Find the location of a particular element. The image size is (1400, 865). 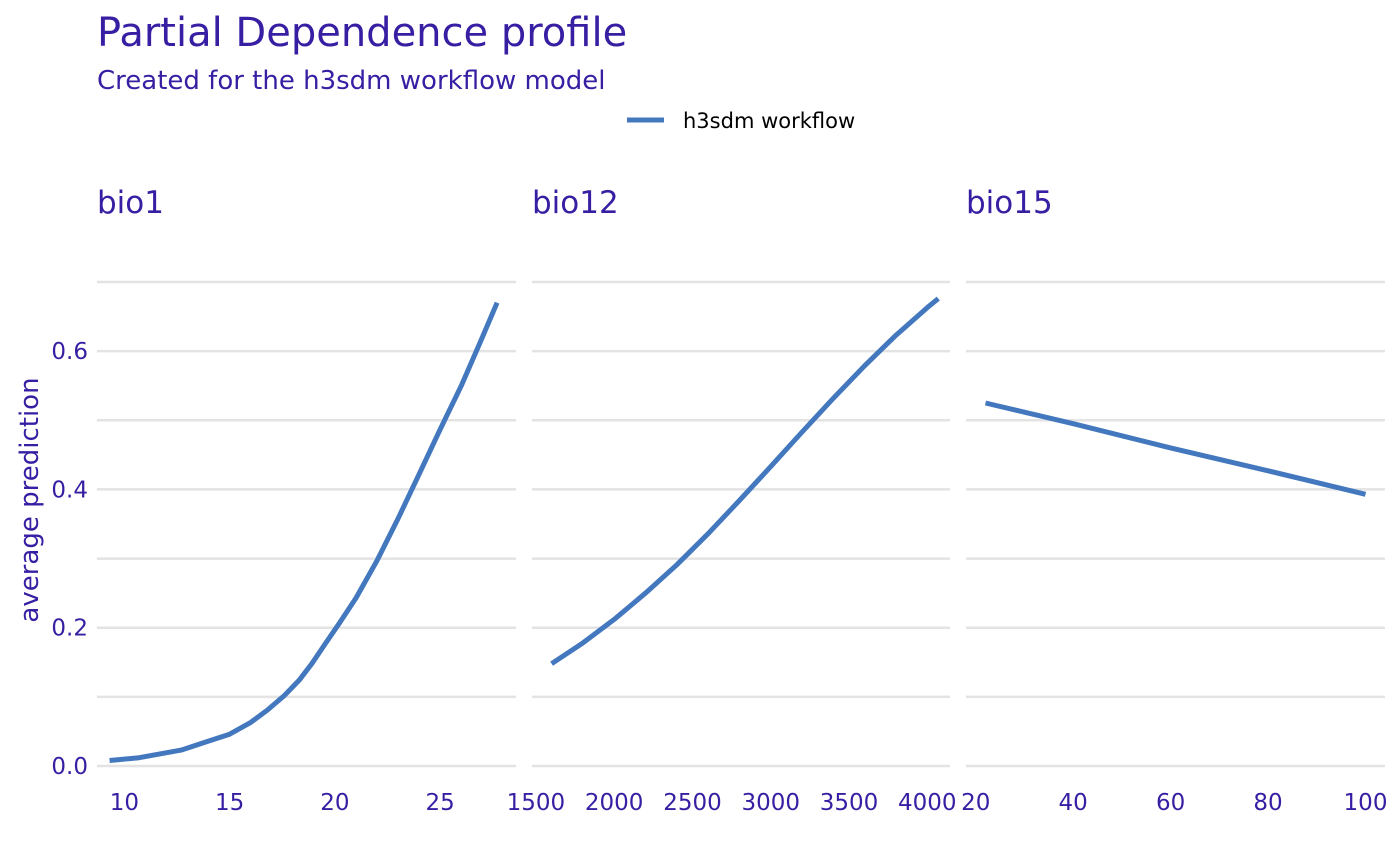

x-tick-label: 4000 is located at coordinates (927, 803).